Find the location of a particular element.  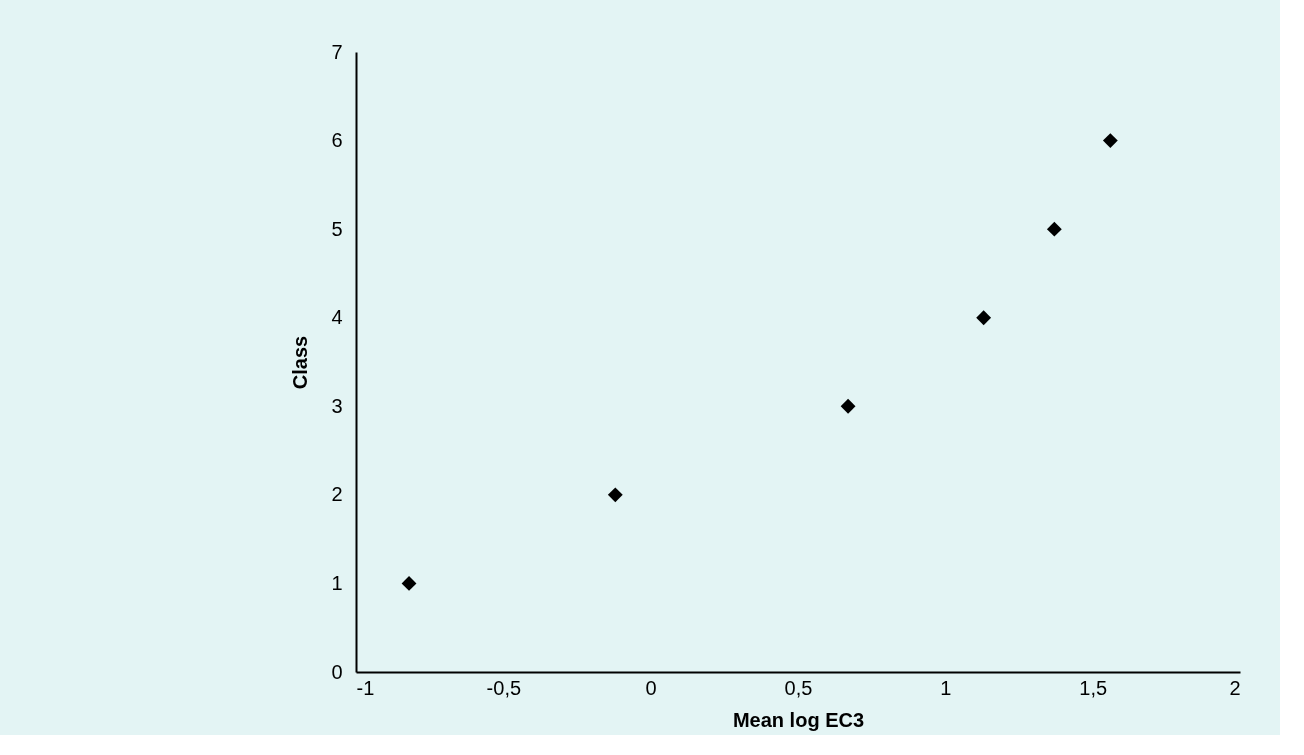

x-tick-label: 2 is located at coordinates (1235, 687).